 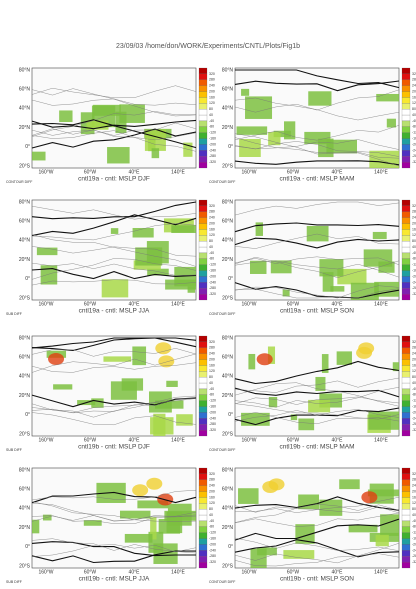 I want to click on lon-label: 40°E, so click(x=135, y=440).